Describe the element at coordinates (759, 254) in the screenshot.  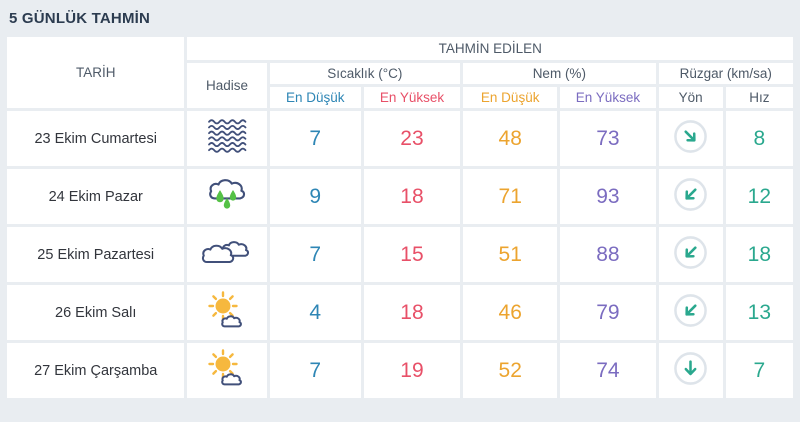
I see `wind-speed-cell: 18` at that location.